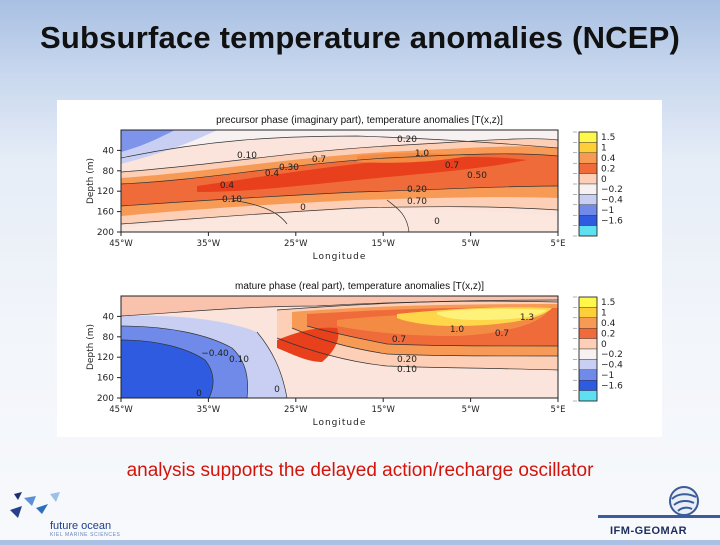 Image resolution: width=720 pixels, height=545 pixels. What do you see at coordinates (659, 502) in the screenshot?
I see `ifm-geomar-logo-icon` at bounding box center [659, 502].